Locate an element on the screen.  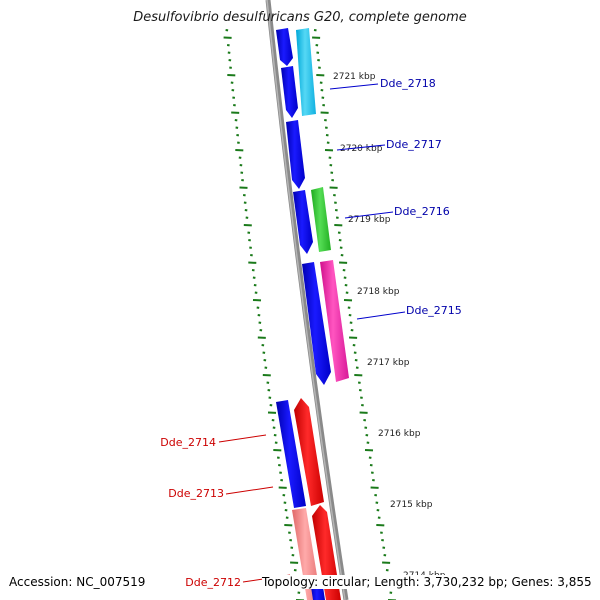
kbp-label-text: 2719 kbp is located at coordinates (369, 220).